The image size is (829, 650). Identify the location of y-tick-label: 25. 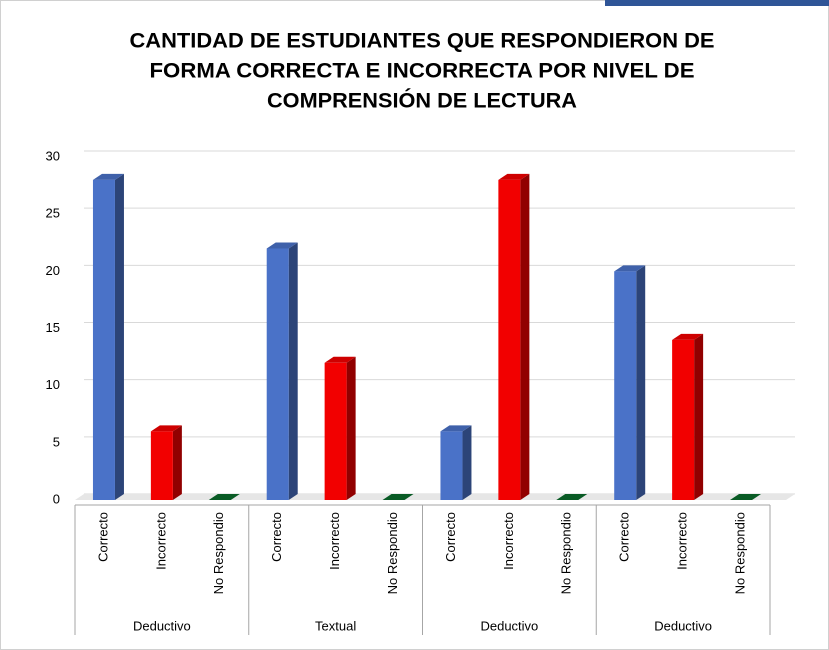
(53, 213).